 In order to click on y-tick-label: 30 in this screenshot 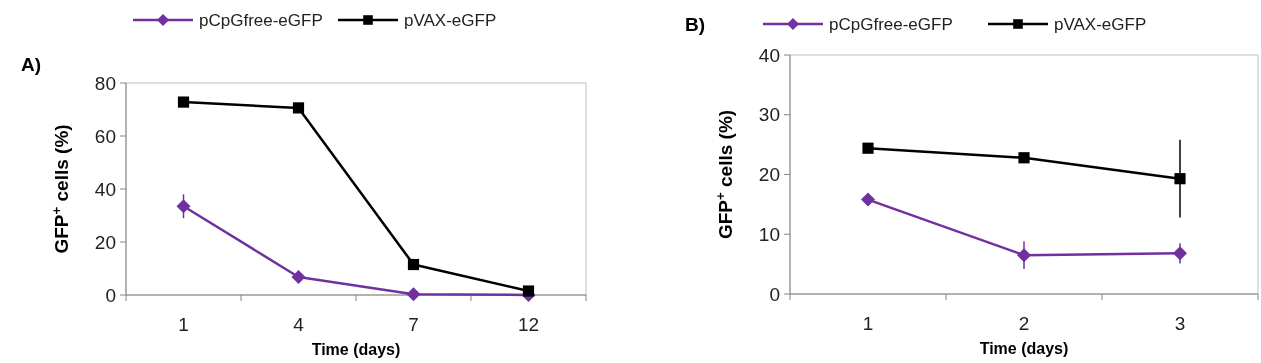, I will do `click(769, 115)`.